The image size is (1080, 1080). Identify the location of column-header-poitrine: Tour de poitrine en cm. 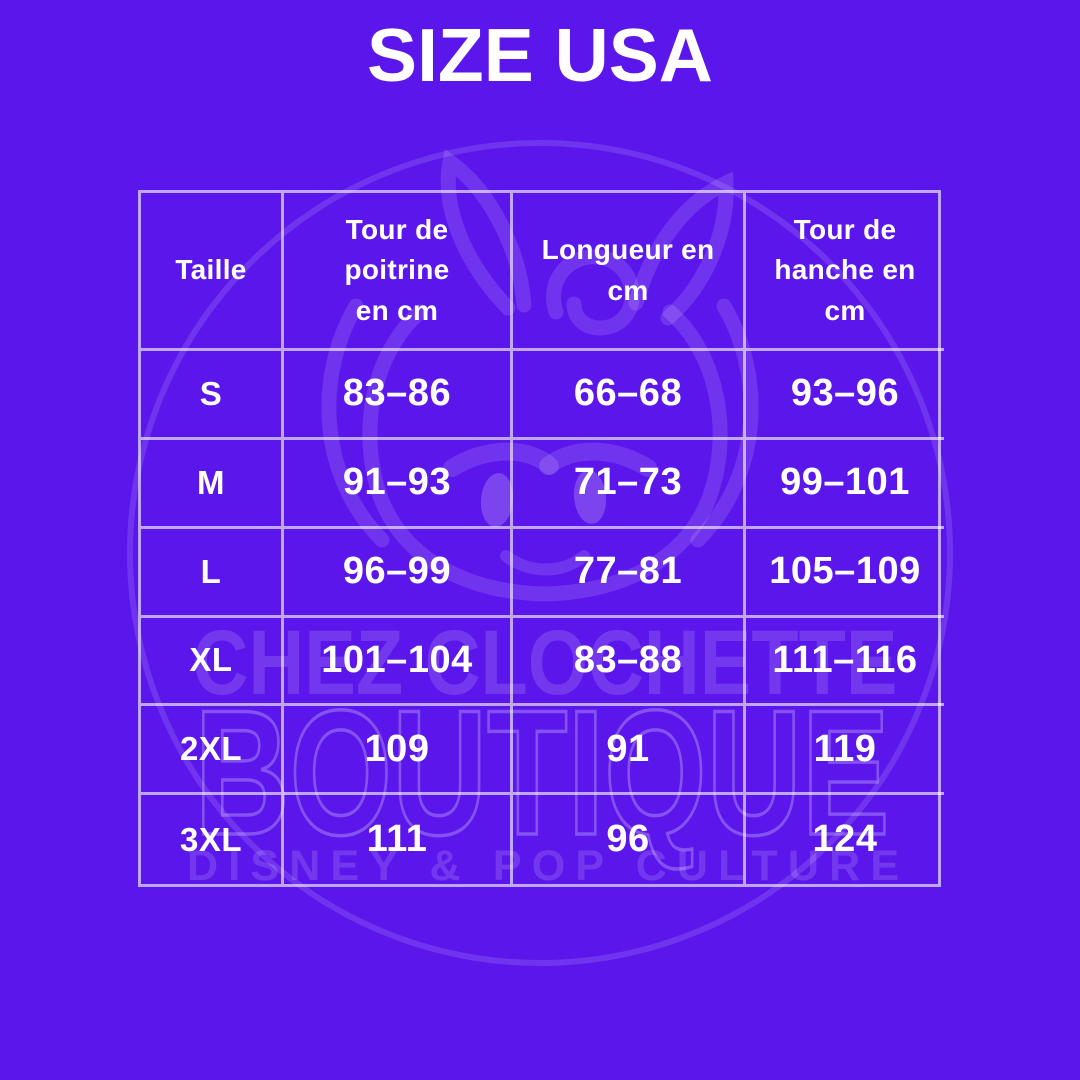
(398, 272).